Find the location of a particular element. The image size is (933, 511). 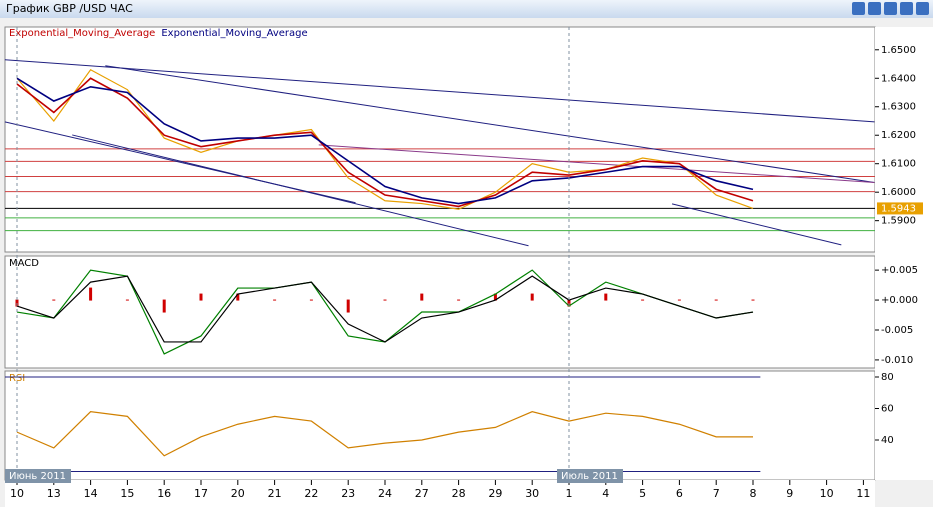

y-tick-label: -0.010 is located at coordinates (897, 360).